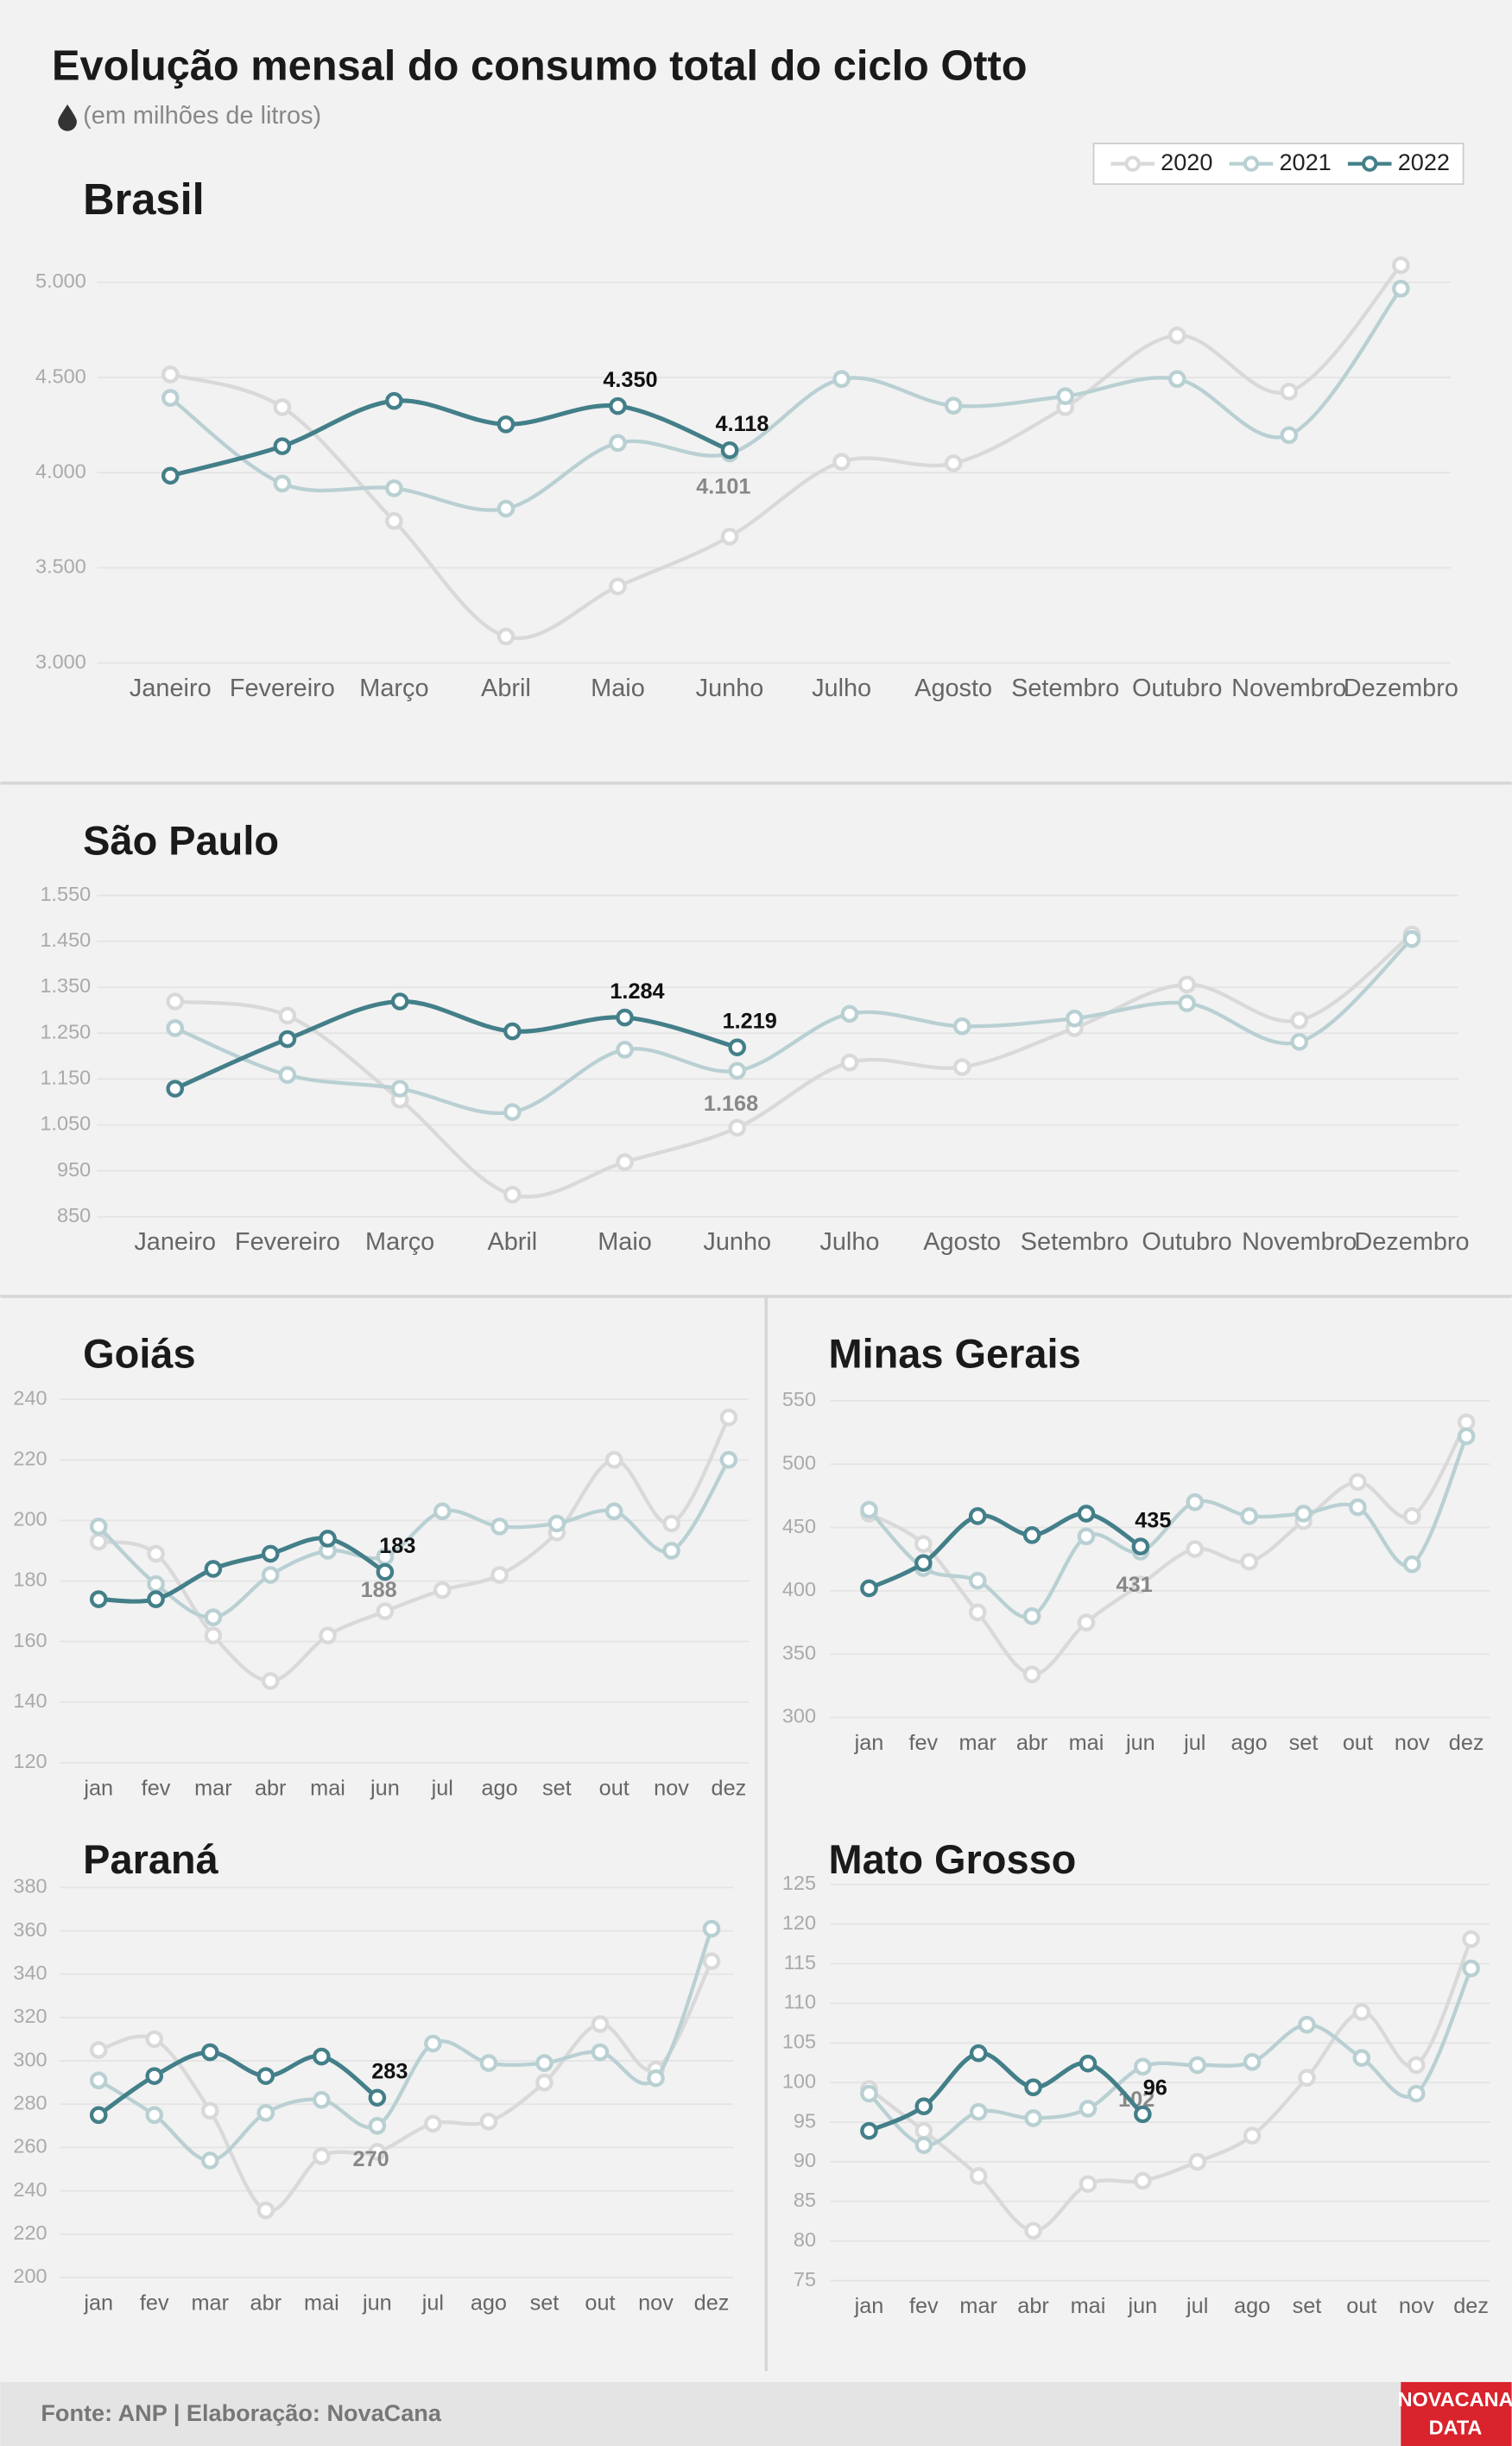 The width and height of the screenshot is (1512, 2446). What do you see at coordinates (65, 1031) in the screenshot?
I see `y-tick-label: 1.250` at bounding box center [65, 1031].